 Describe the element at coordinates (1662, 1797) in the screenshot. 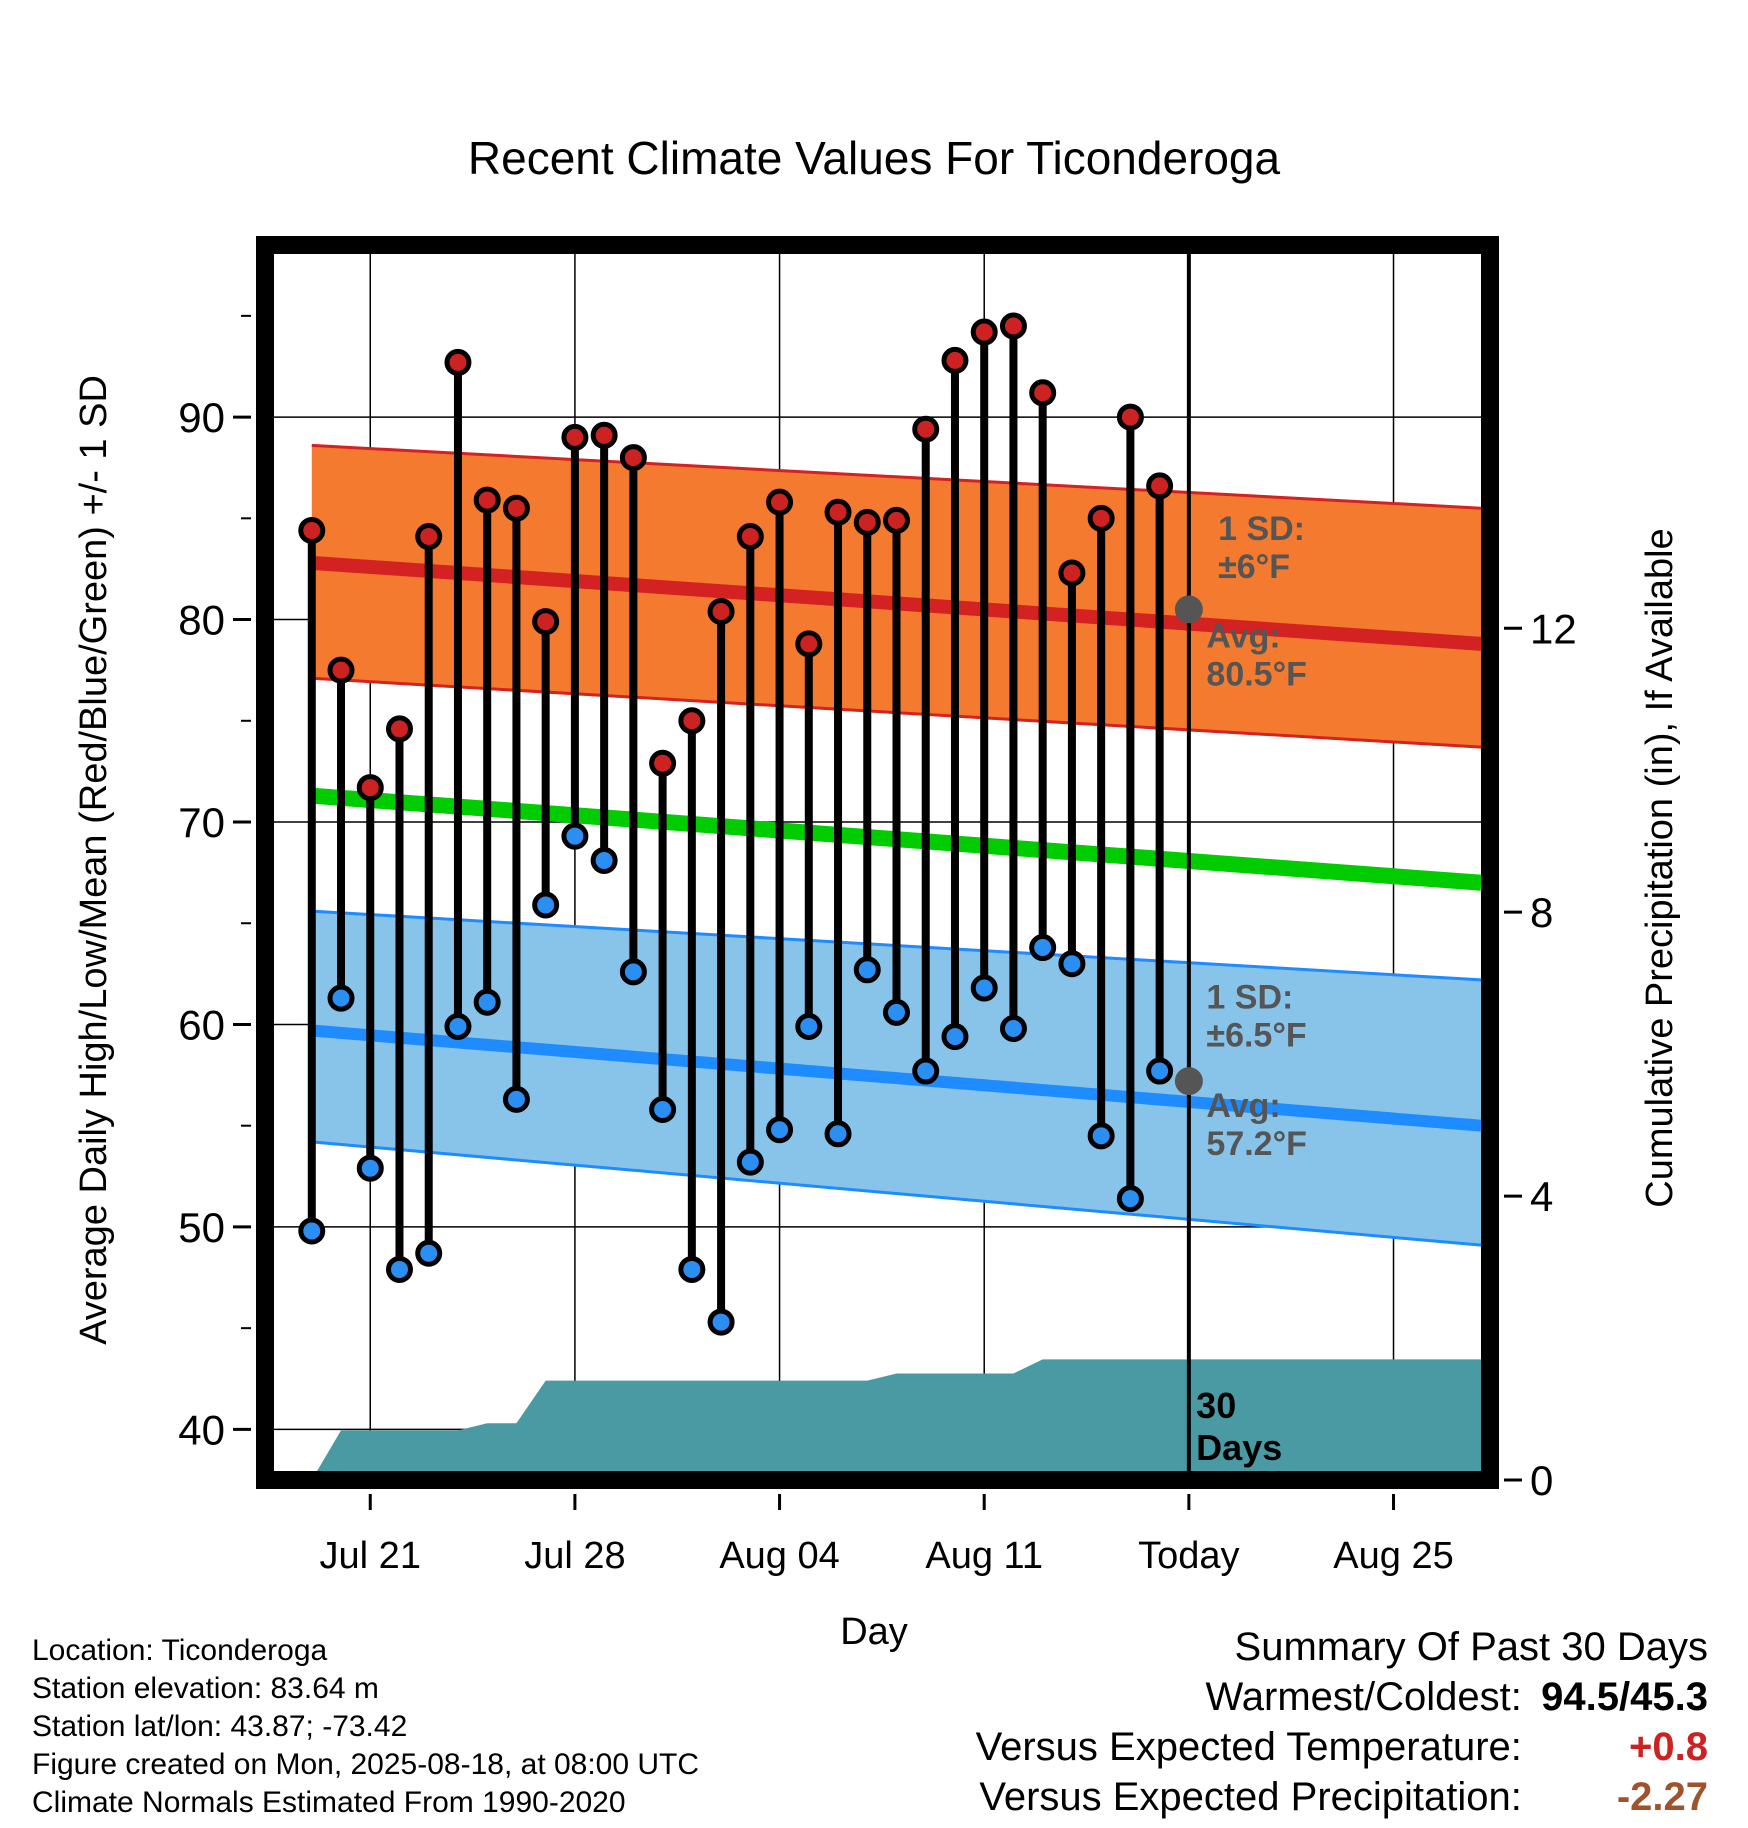

I see `summary-precip-value: -2.27` at that location.